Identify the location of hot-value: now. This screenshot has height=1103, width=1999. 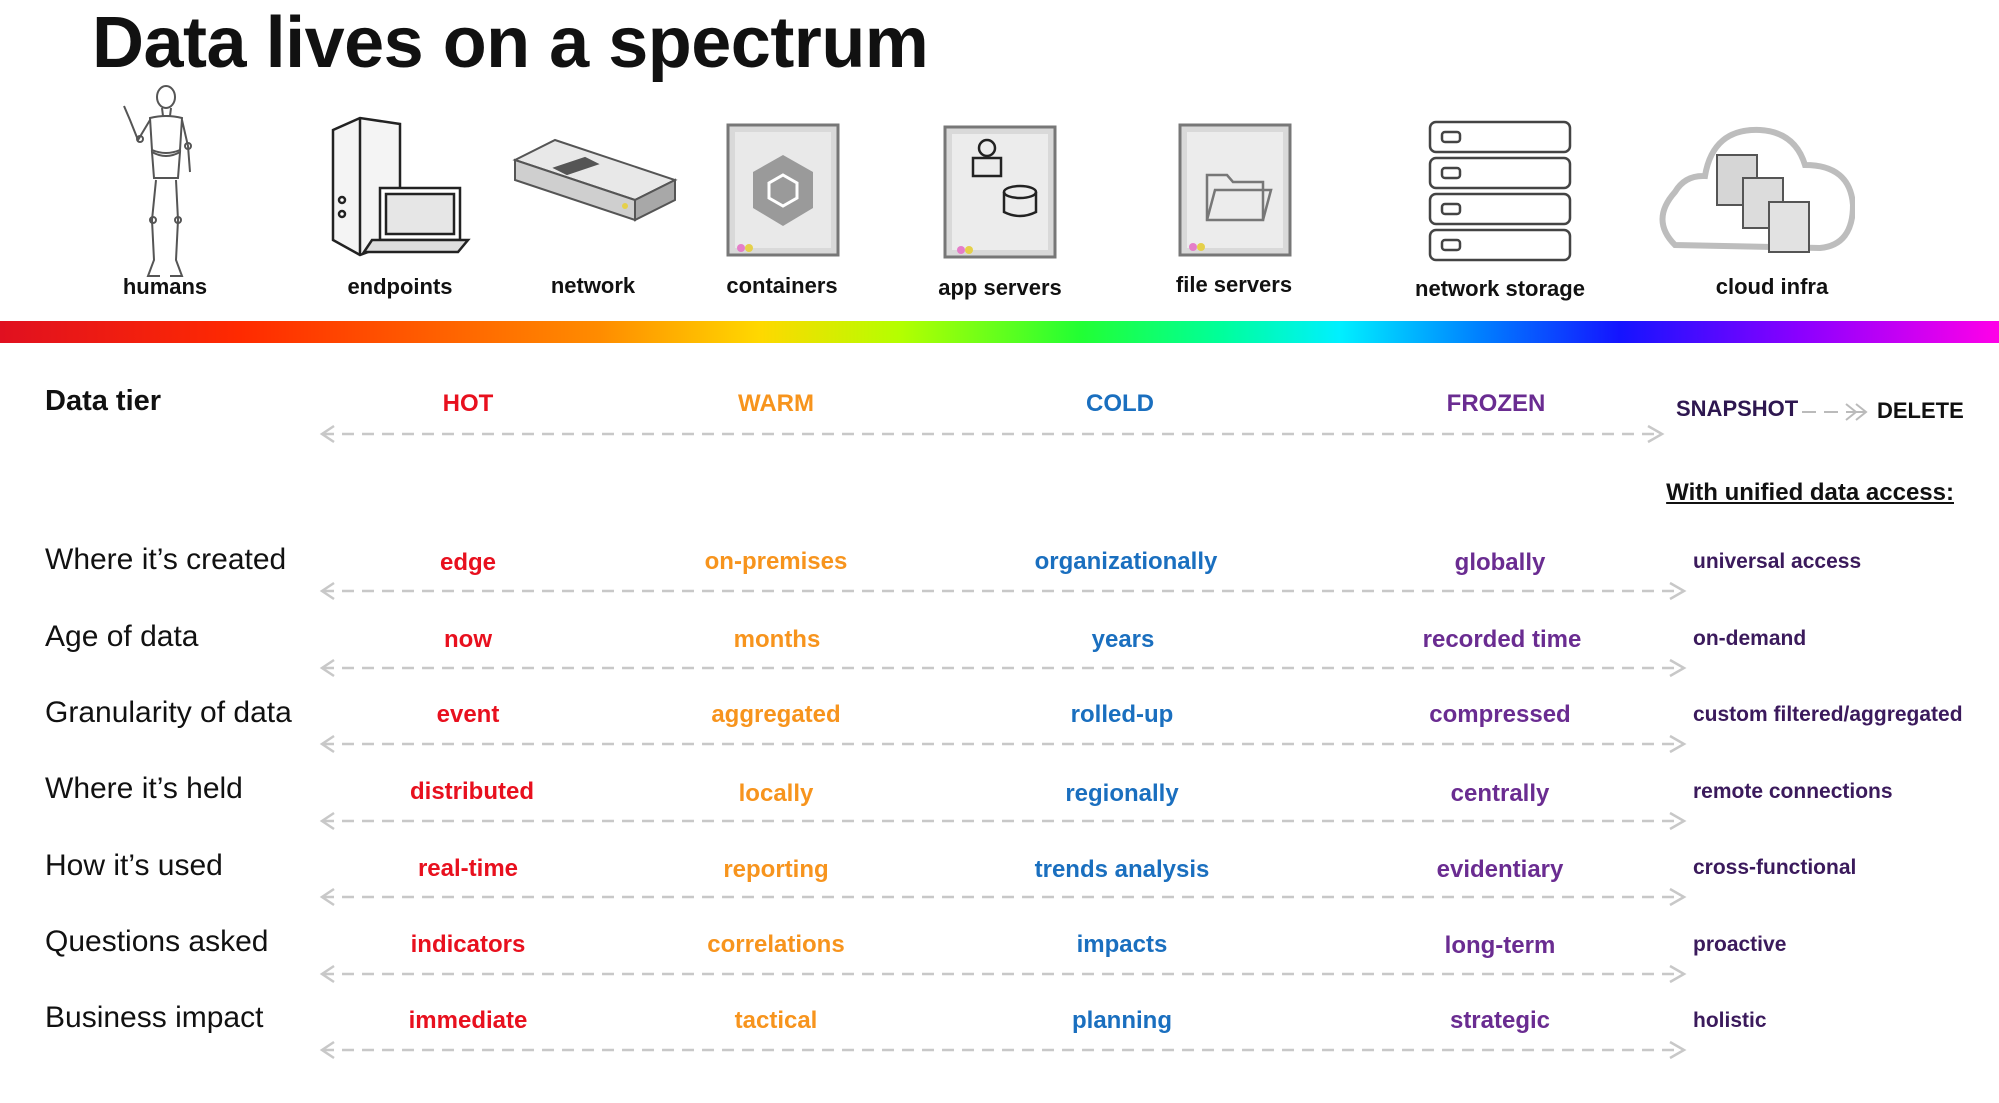
(468, 639).